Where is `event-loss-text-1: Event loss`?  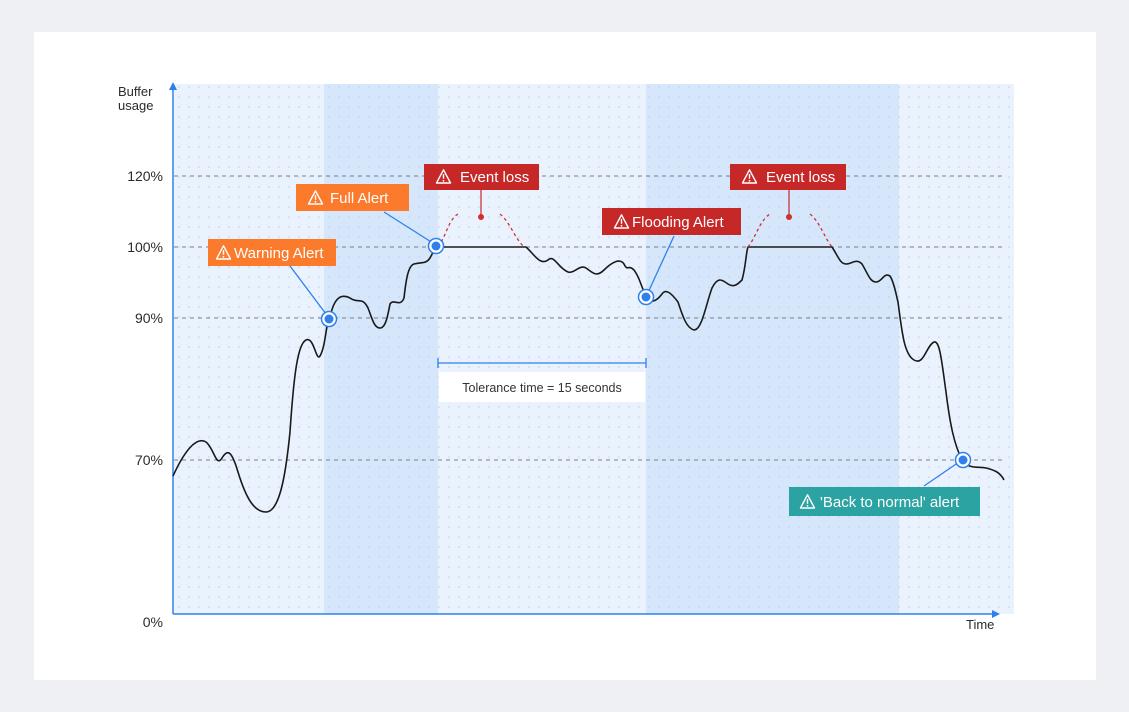
event-loss-text-1: Event loss is located at coordinates (494, 177).